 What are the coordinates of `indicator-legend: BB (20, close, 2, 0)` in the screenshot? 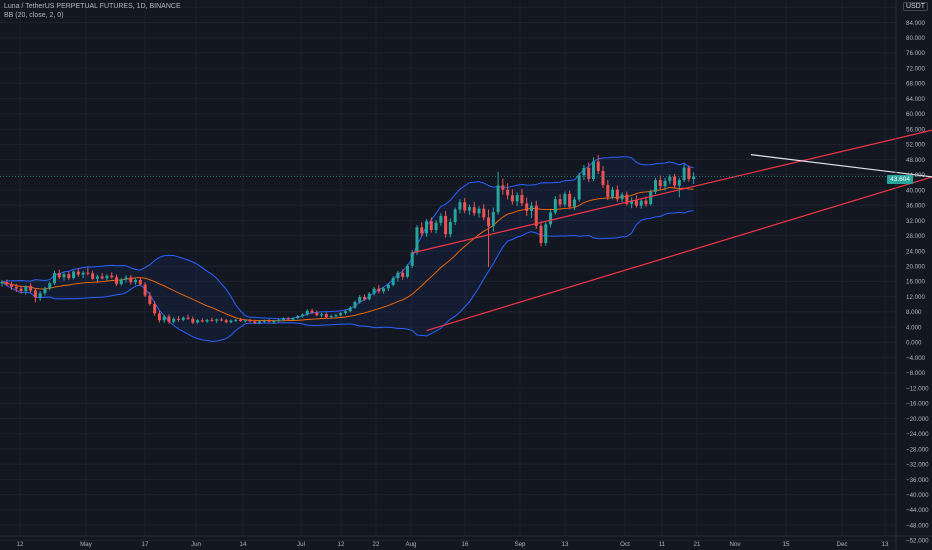 It's located at (34, 15).